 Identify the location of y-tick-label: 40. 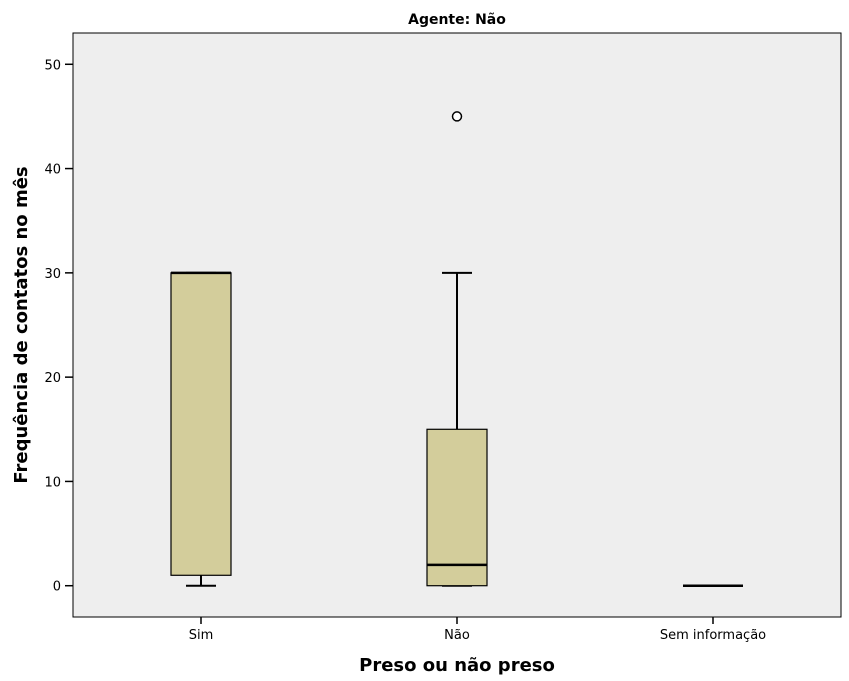
(52, 170).